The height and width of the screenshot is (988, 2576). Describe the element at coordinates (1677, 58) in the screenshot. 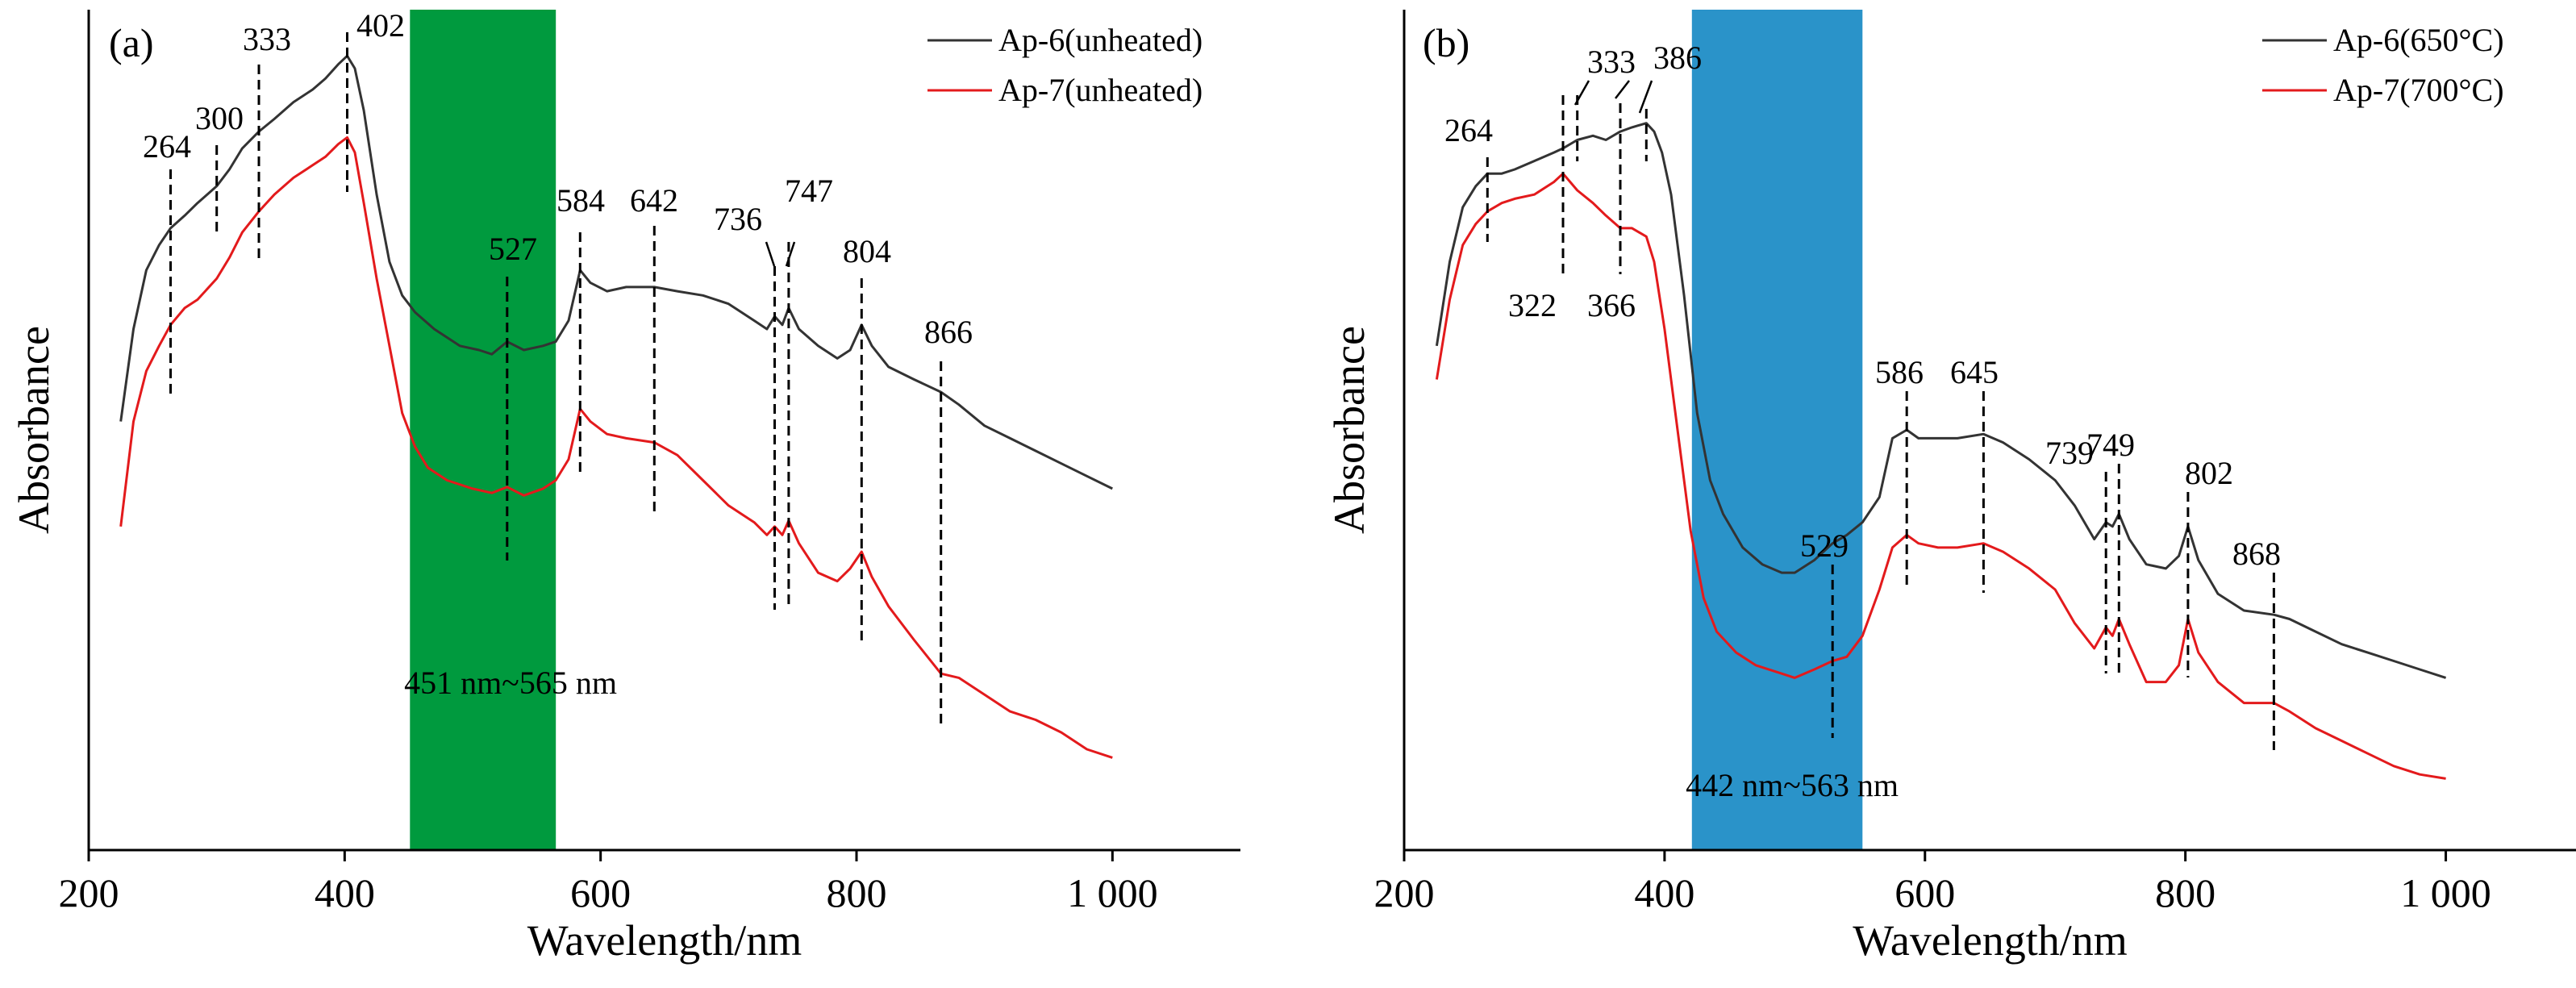

I see `peak-label-386: 386` at that location.